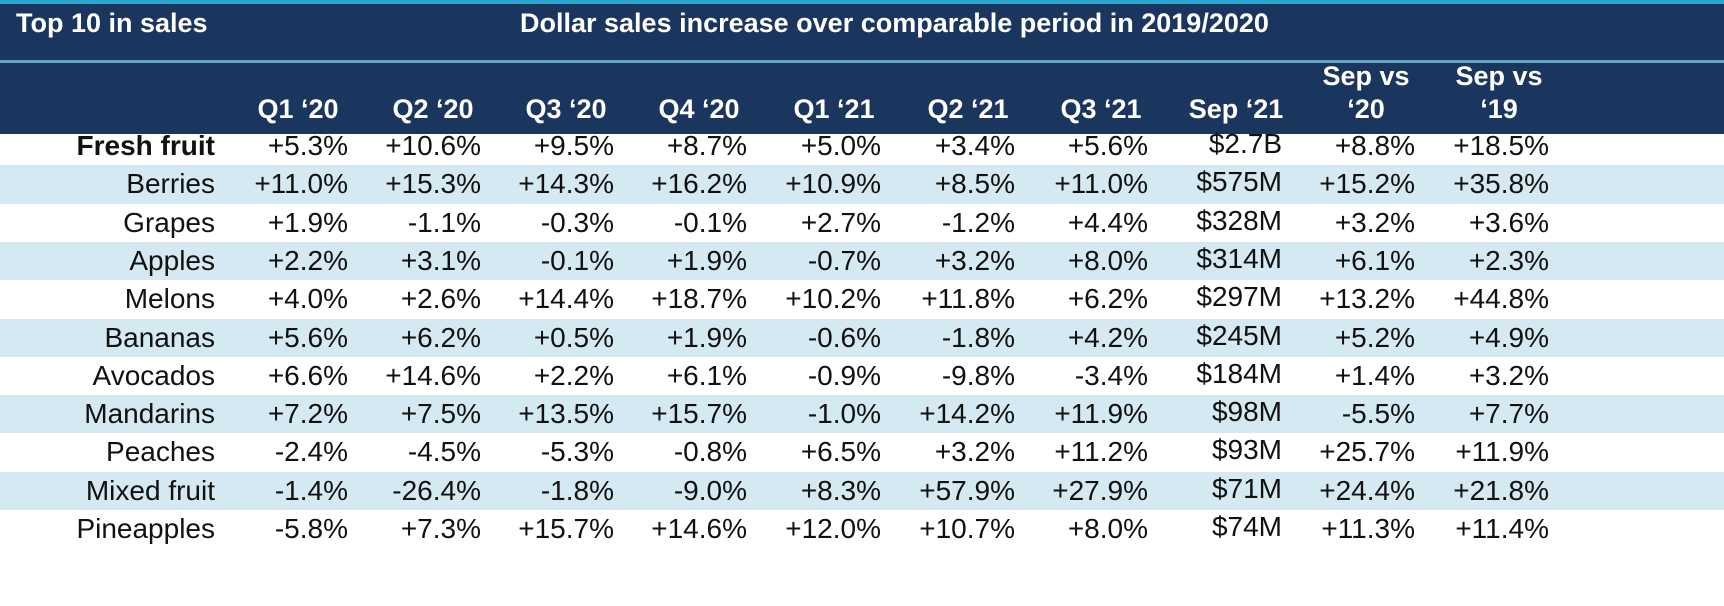 This screenshot has height=606, width=1724. I want to click on value-cell: -5.3%, so click(577, 452).